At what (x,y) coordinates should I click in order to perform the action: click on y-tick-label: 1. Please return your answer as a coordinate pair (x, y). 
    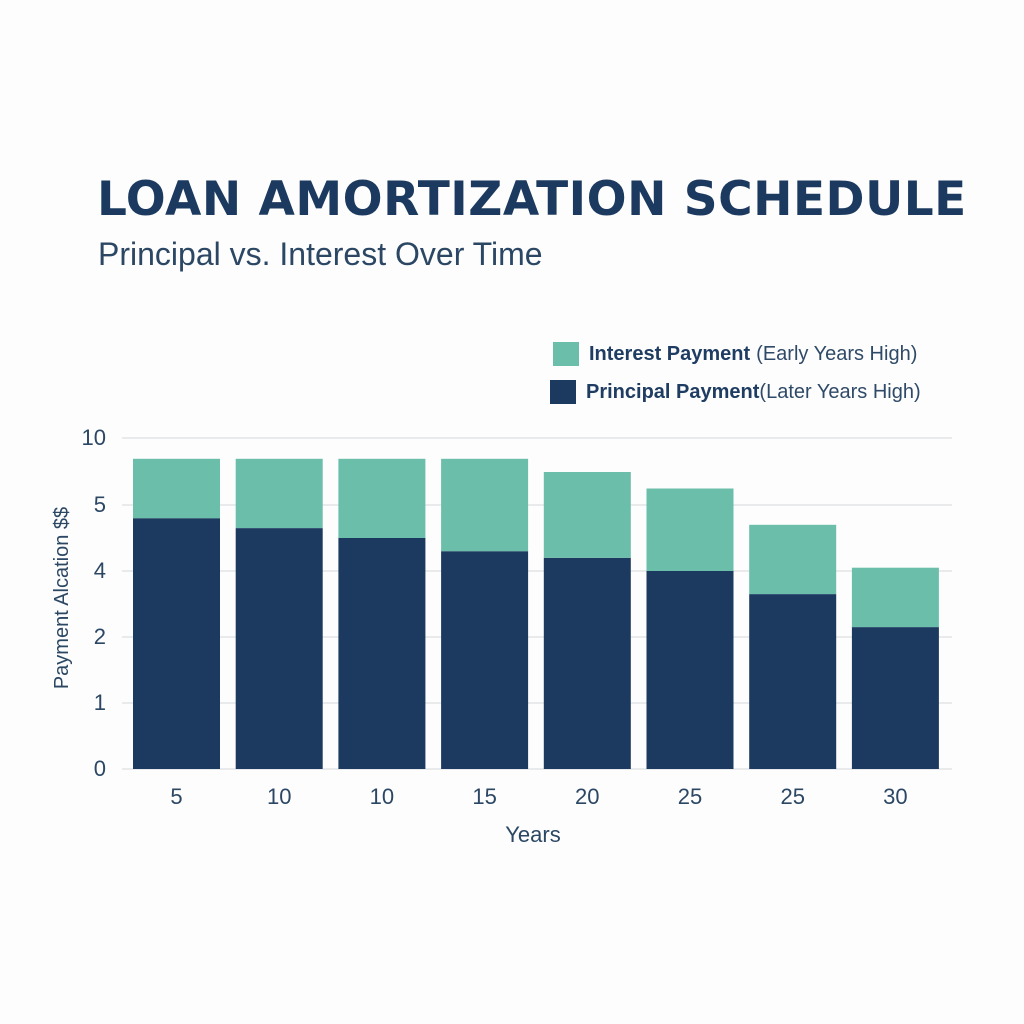
    Looking at the image, I should click on (100, 702).